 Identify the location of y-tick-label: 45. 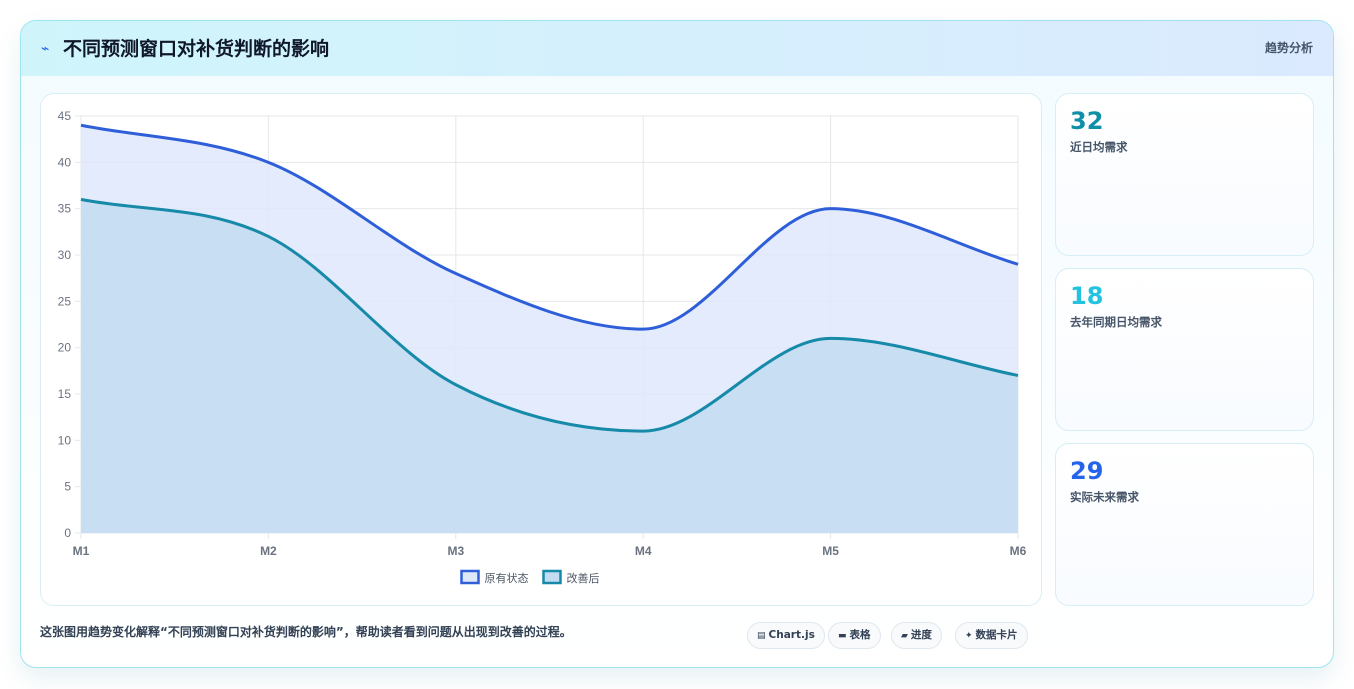
(65, 116).